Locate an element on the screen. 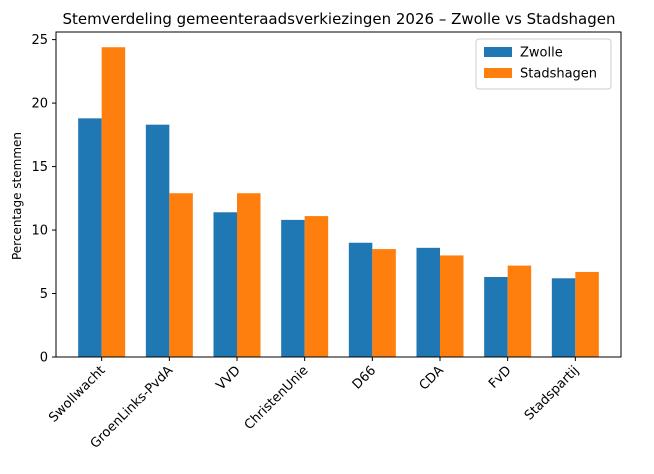 This screenshot has height=474, width=654. x-tick-label: D66 is located at coordinates (364, 377).